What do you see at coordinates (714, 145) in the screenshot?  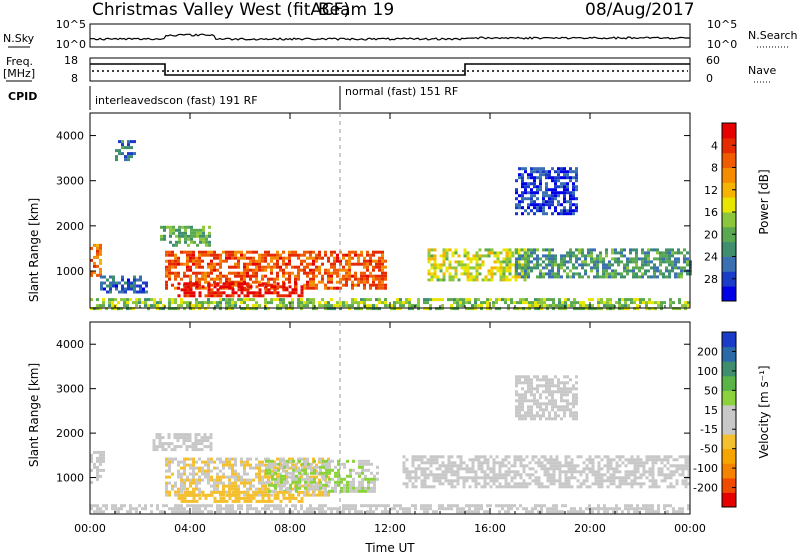 I see `colorbar-tick-label: 4` at bounding box center [714, 145].